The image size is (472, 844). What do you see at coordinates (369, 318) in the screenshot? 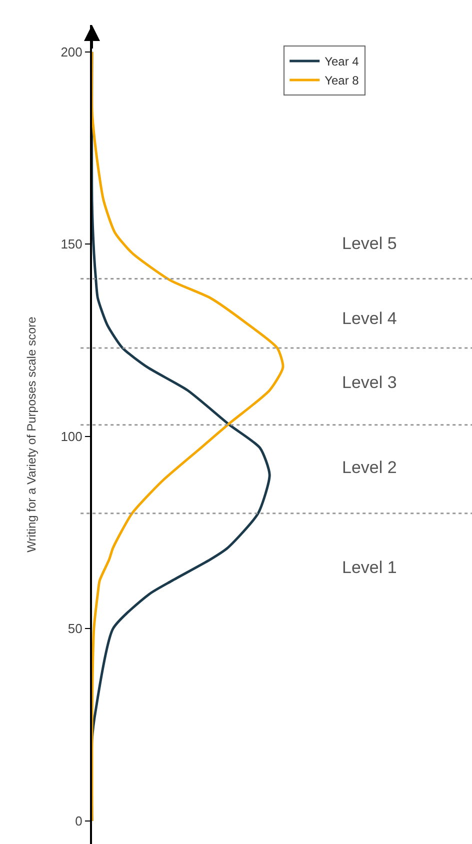
I see `text: Level 4` at bounding box center [369, 318].